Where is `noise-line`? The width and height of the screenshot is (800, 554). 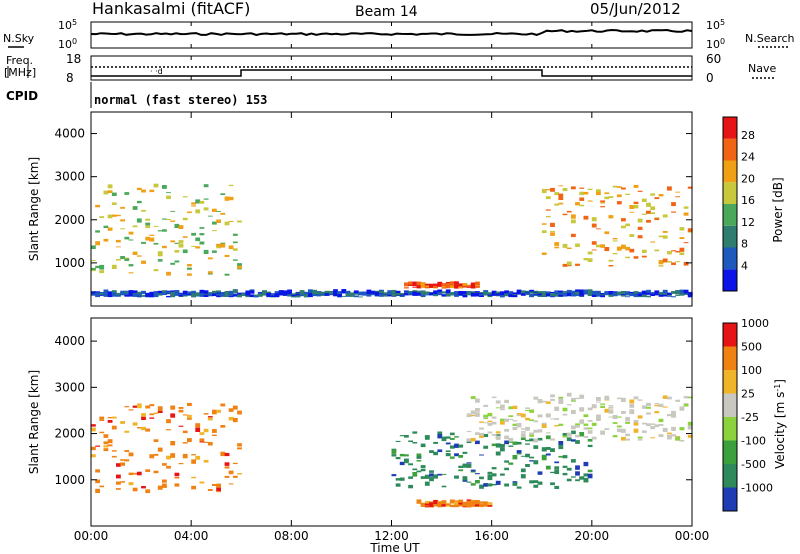 noise-line is located at coordinates (391, 32).